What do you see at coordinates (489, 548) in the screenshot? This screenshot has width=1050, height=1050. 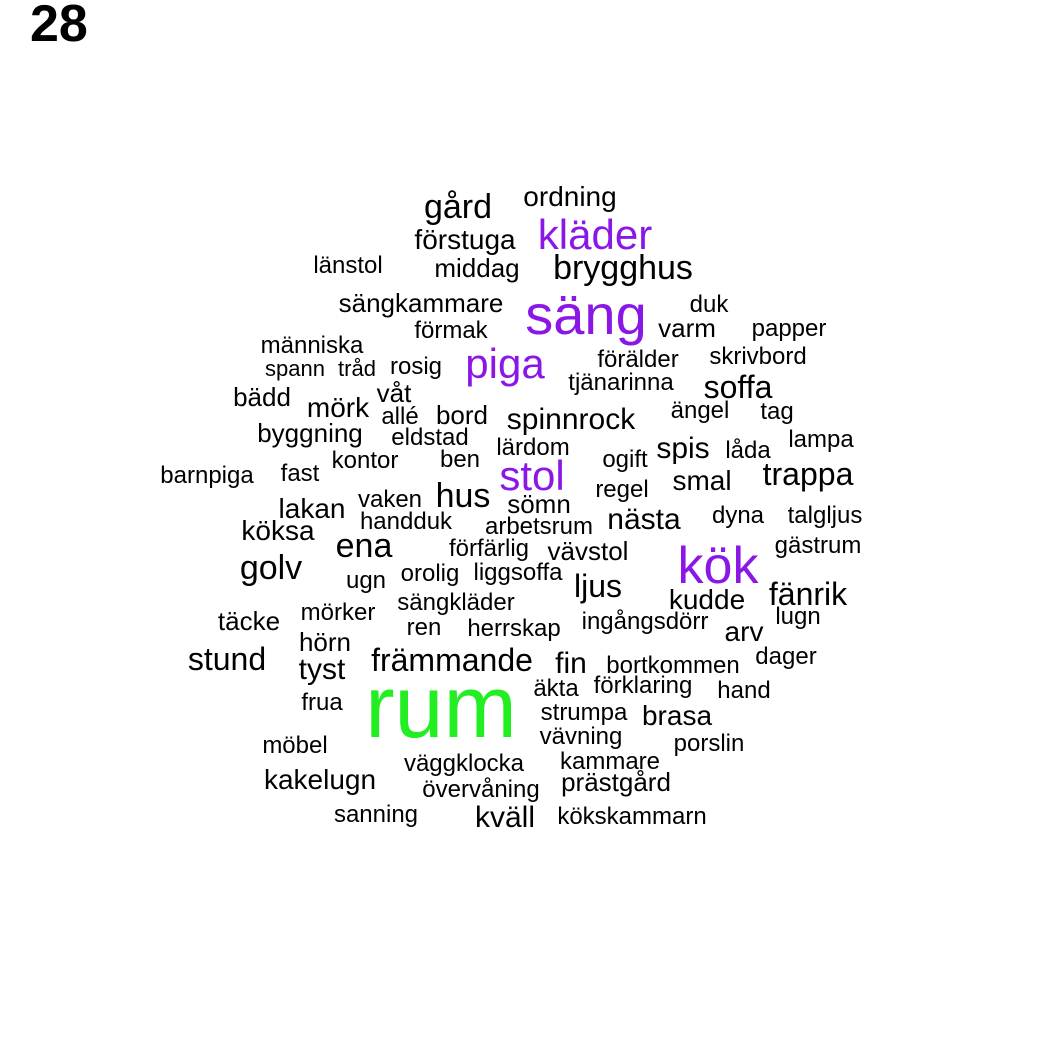 I see `word-forfarlig: förfärlig` at bounding box center [489, 548].